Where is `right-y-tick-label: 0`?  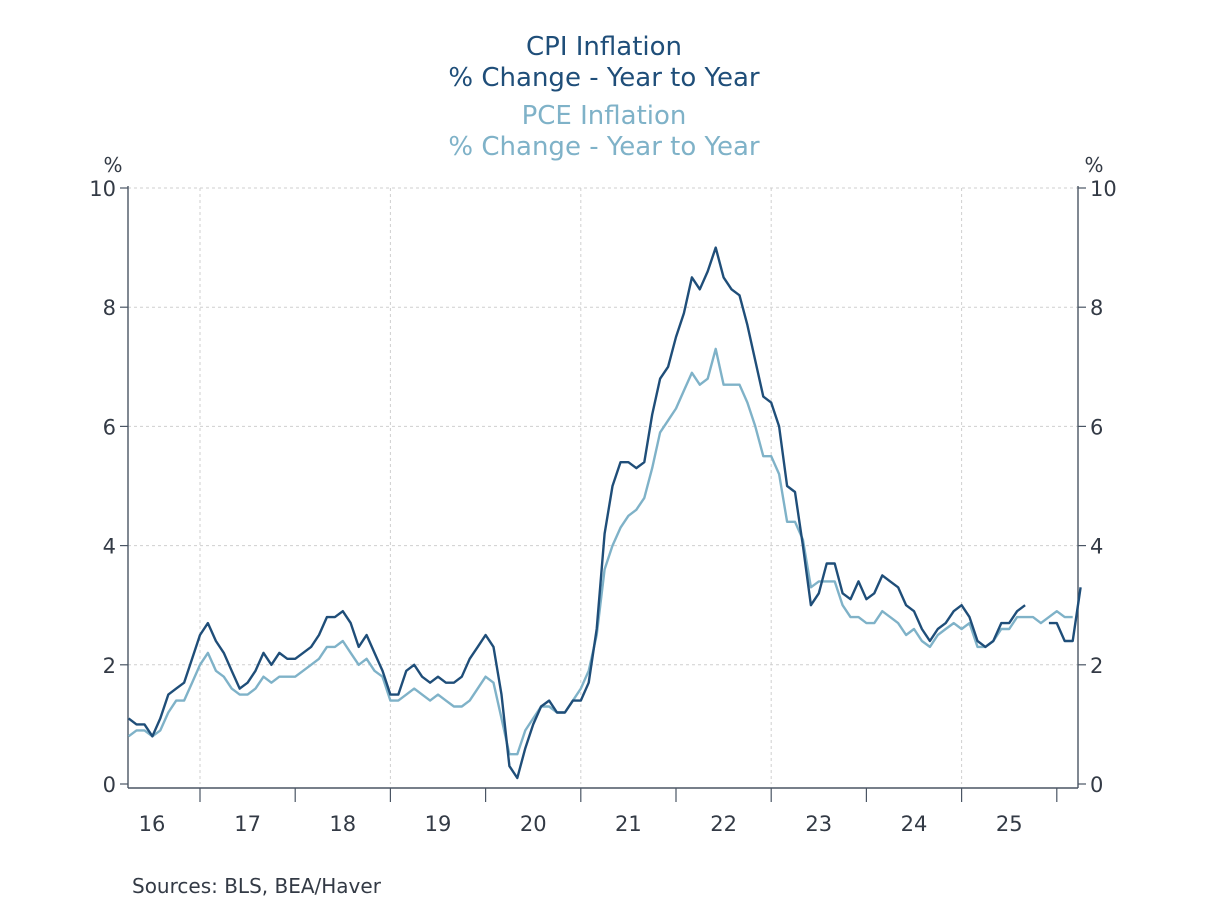 right-y-tick-label: 0 is located at coordinates (1096, 785).